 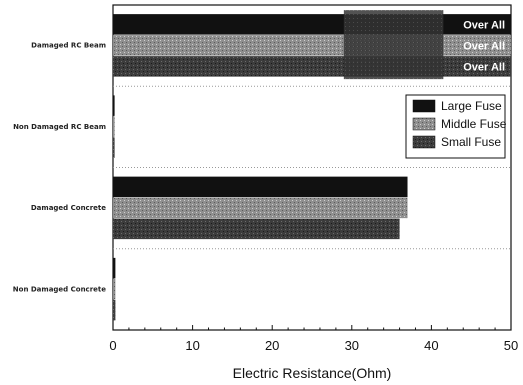 What do you see at coordinates (68, 208) in the screenshot?
I see `category-label: Damaged Concrete` at bounding box center [68, 208].